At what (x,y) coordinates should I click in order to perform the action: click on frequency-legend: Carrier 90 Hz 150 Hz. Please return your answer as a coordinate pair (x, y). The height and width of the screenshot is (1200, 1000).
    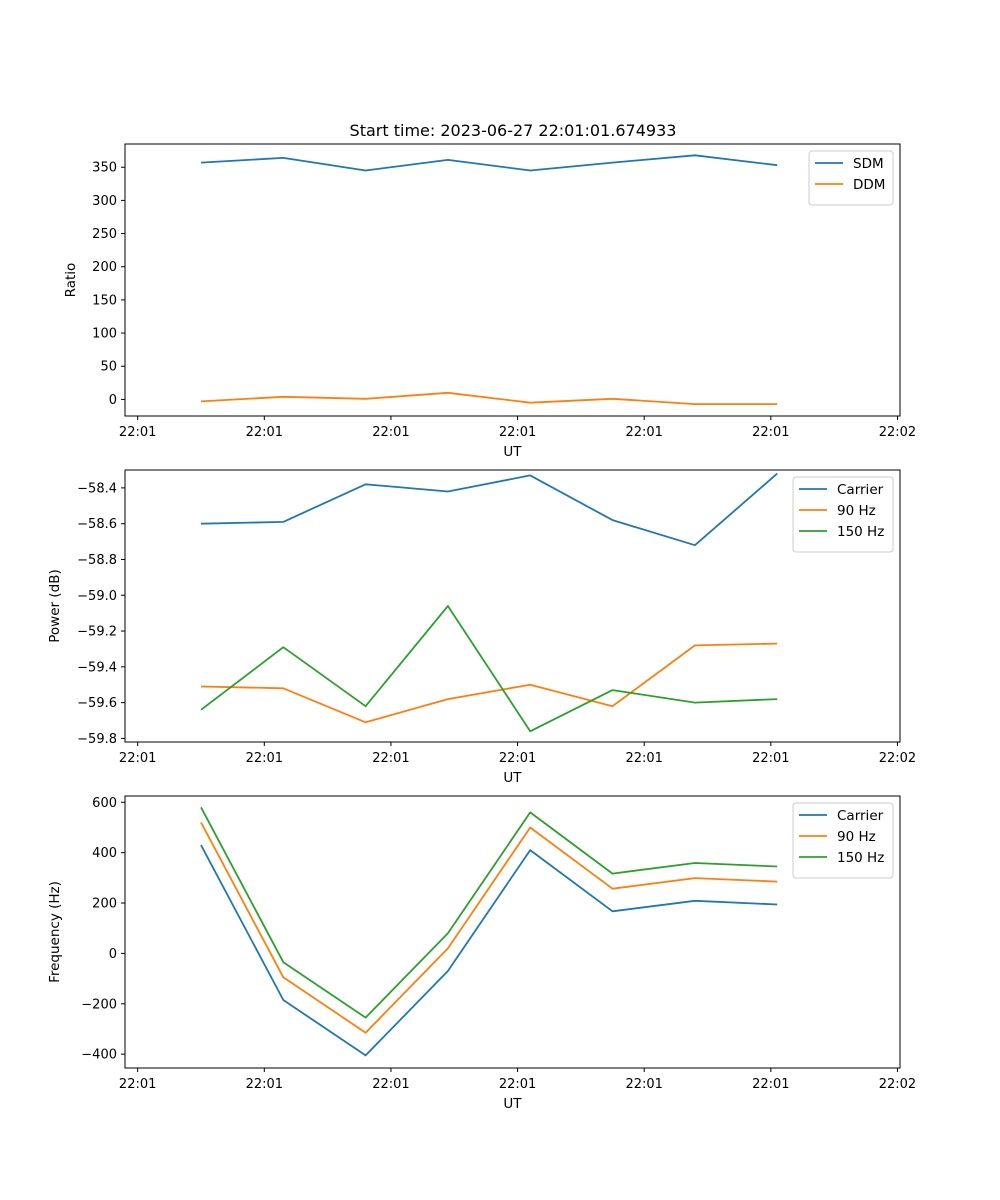
    Looking at the image, I should click on (843, 840).